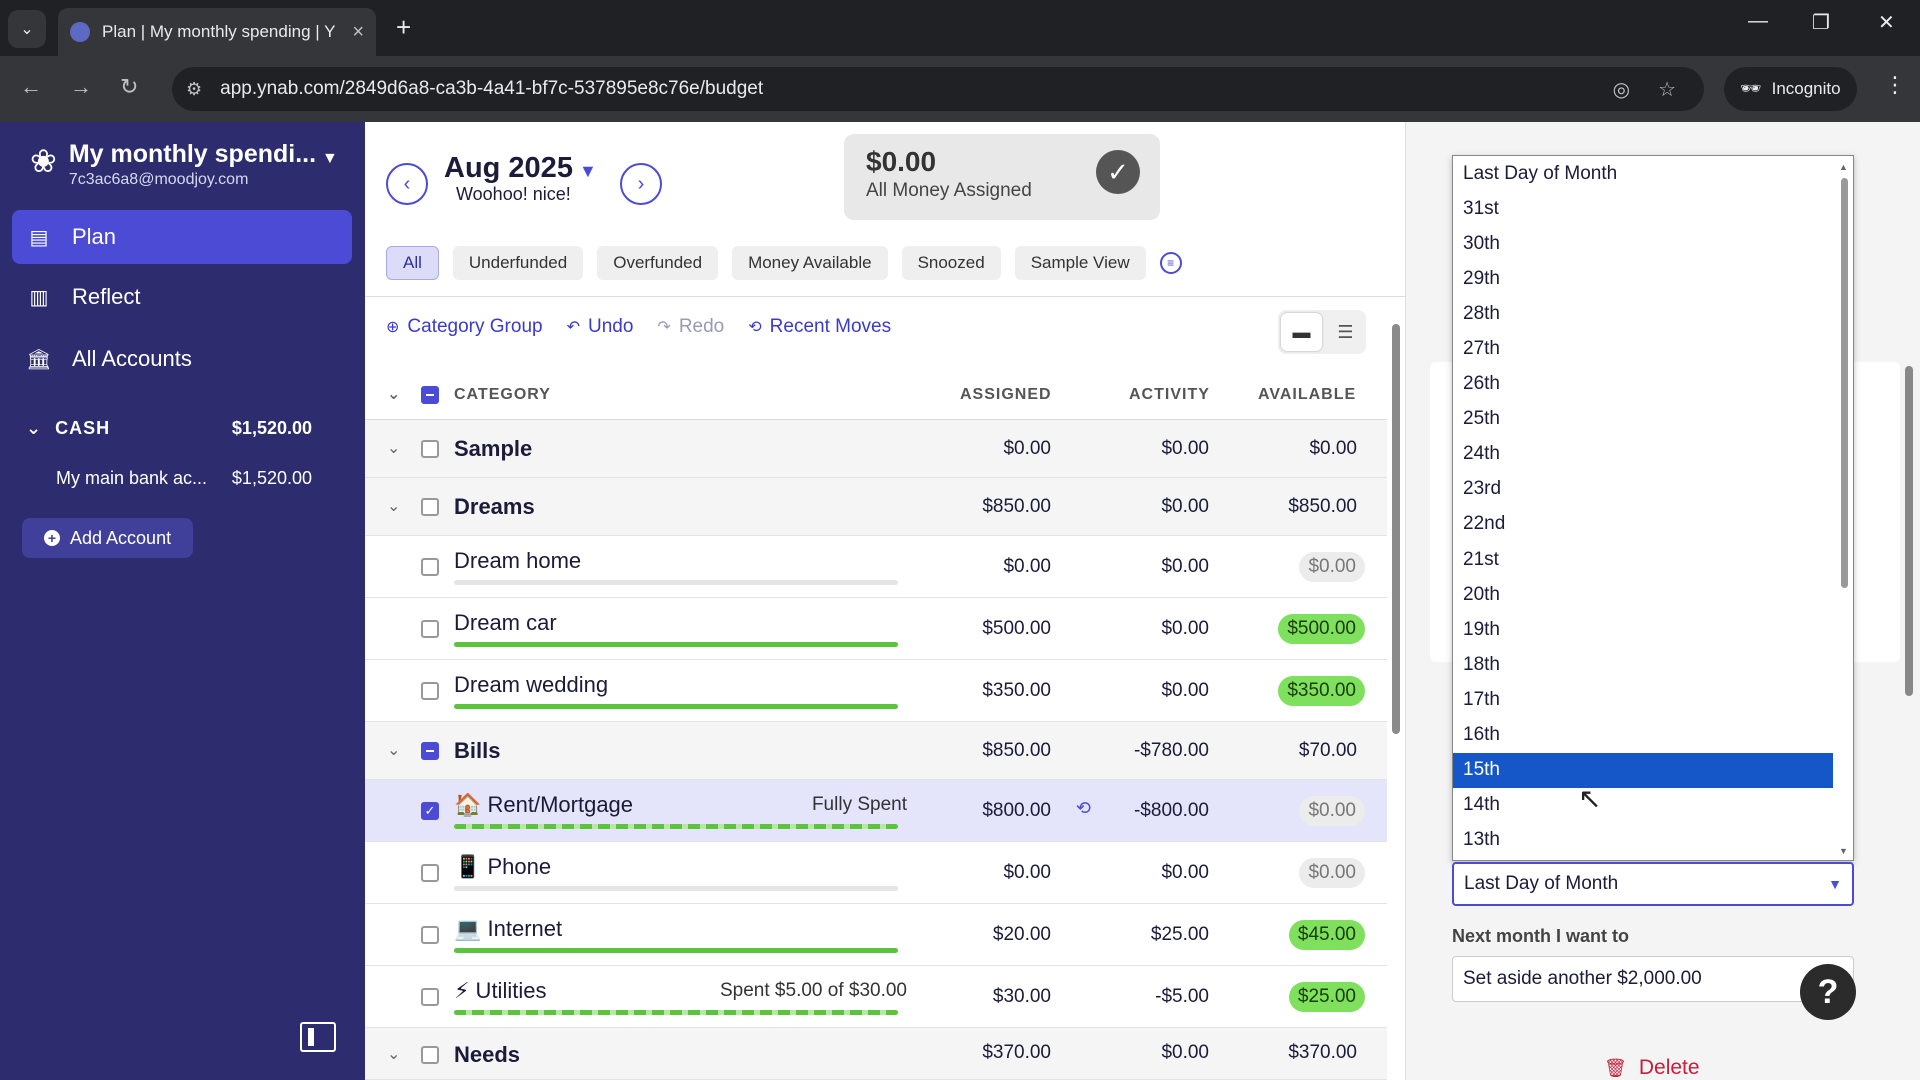 This screenshot has height=1080, width=1920. I want to click on dropdown-option: 15th, so click(1643, 770).